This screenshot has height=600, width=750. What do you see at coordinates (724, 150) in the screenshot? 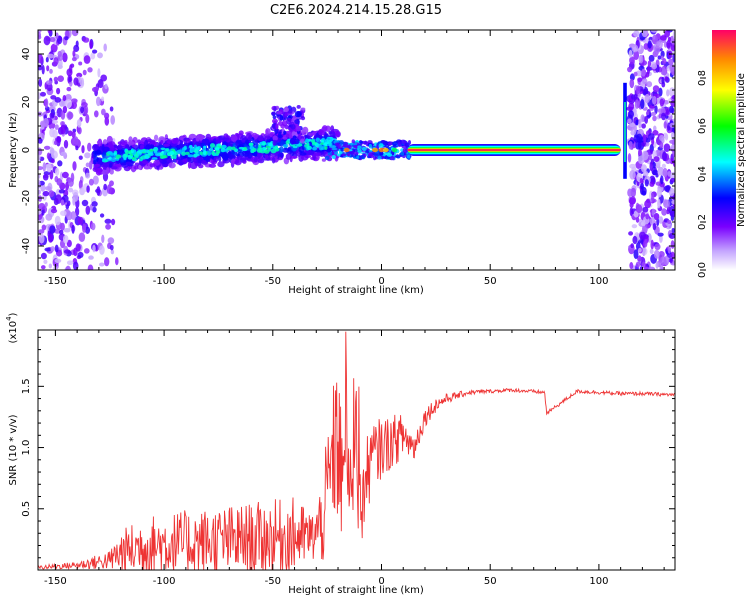
I see `colorbar-gradient` at bounding box center [724, 150].